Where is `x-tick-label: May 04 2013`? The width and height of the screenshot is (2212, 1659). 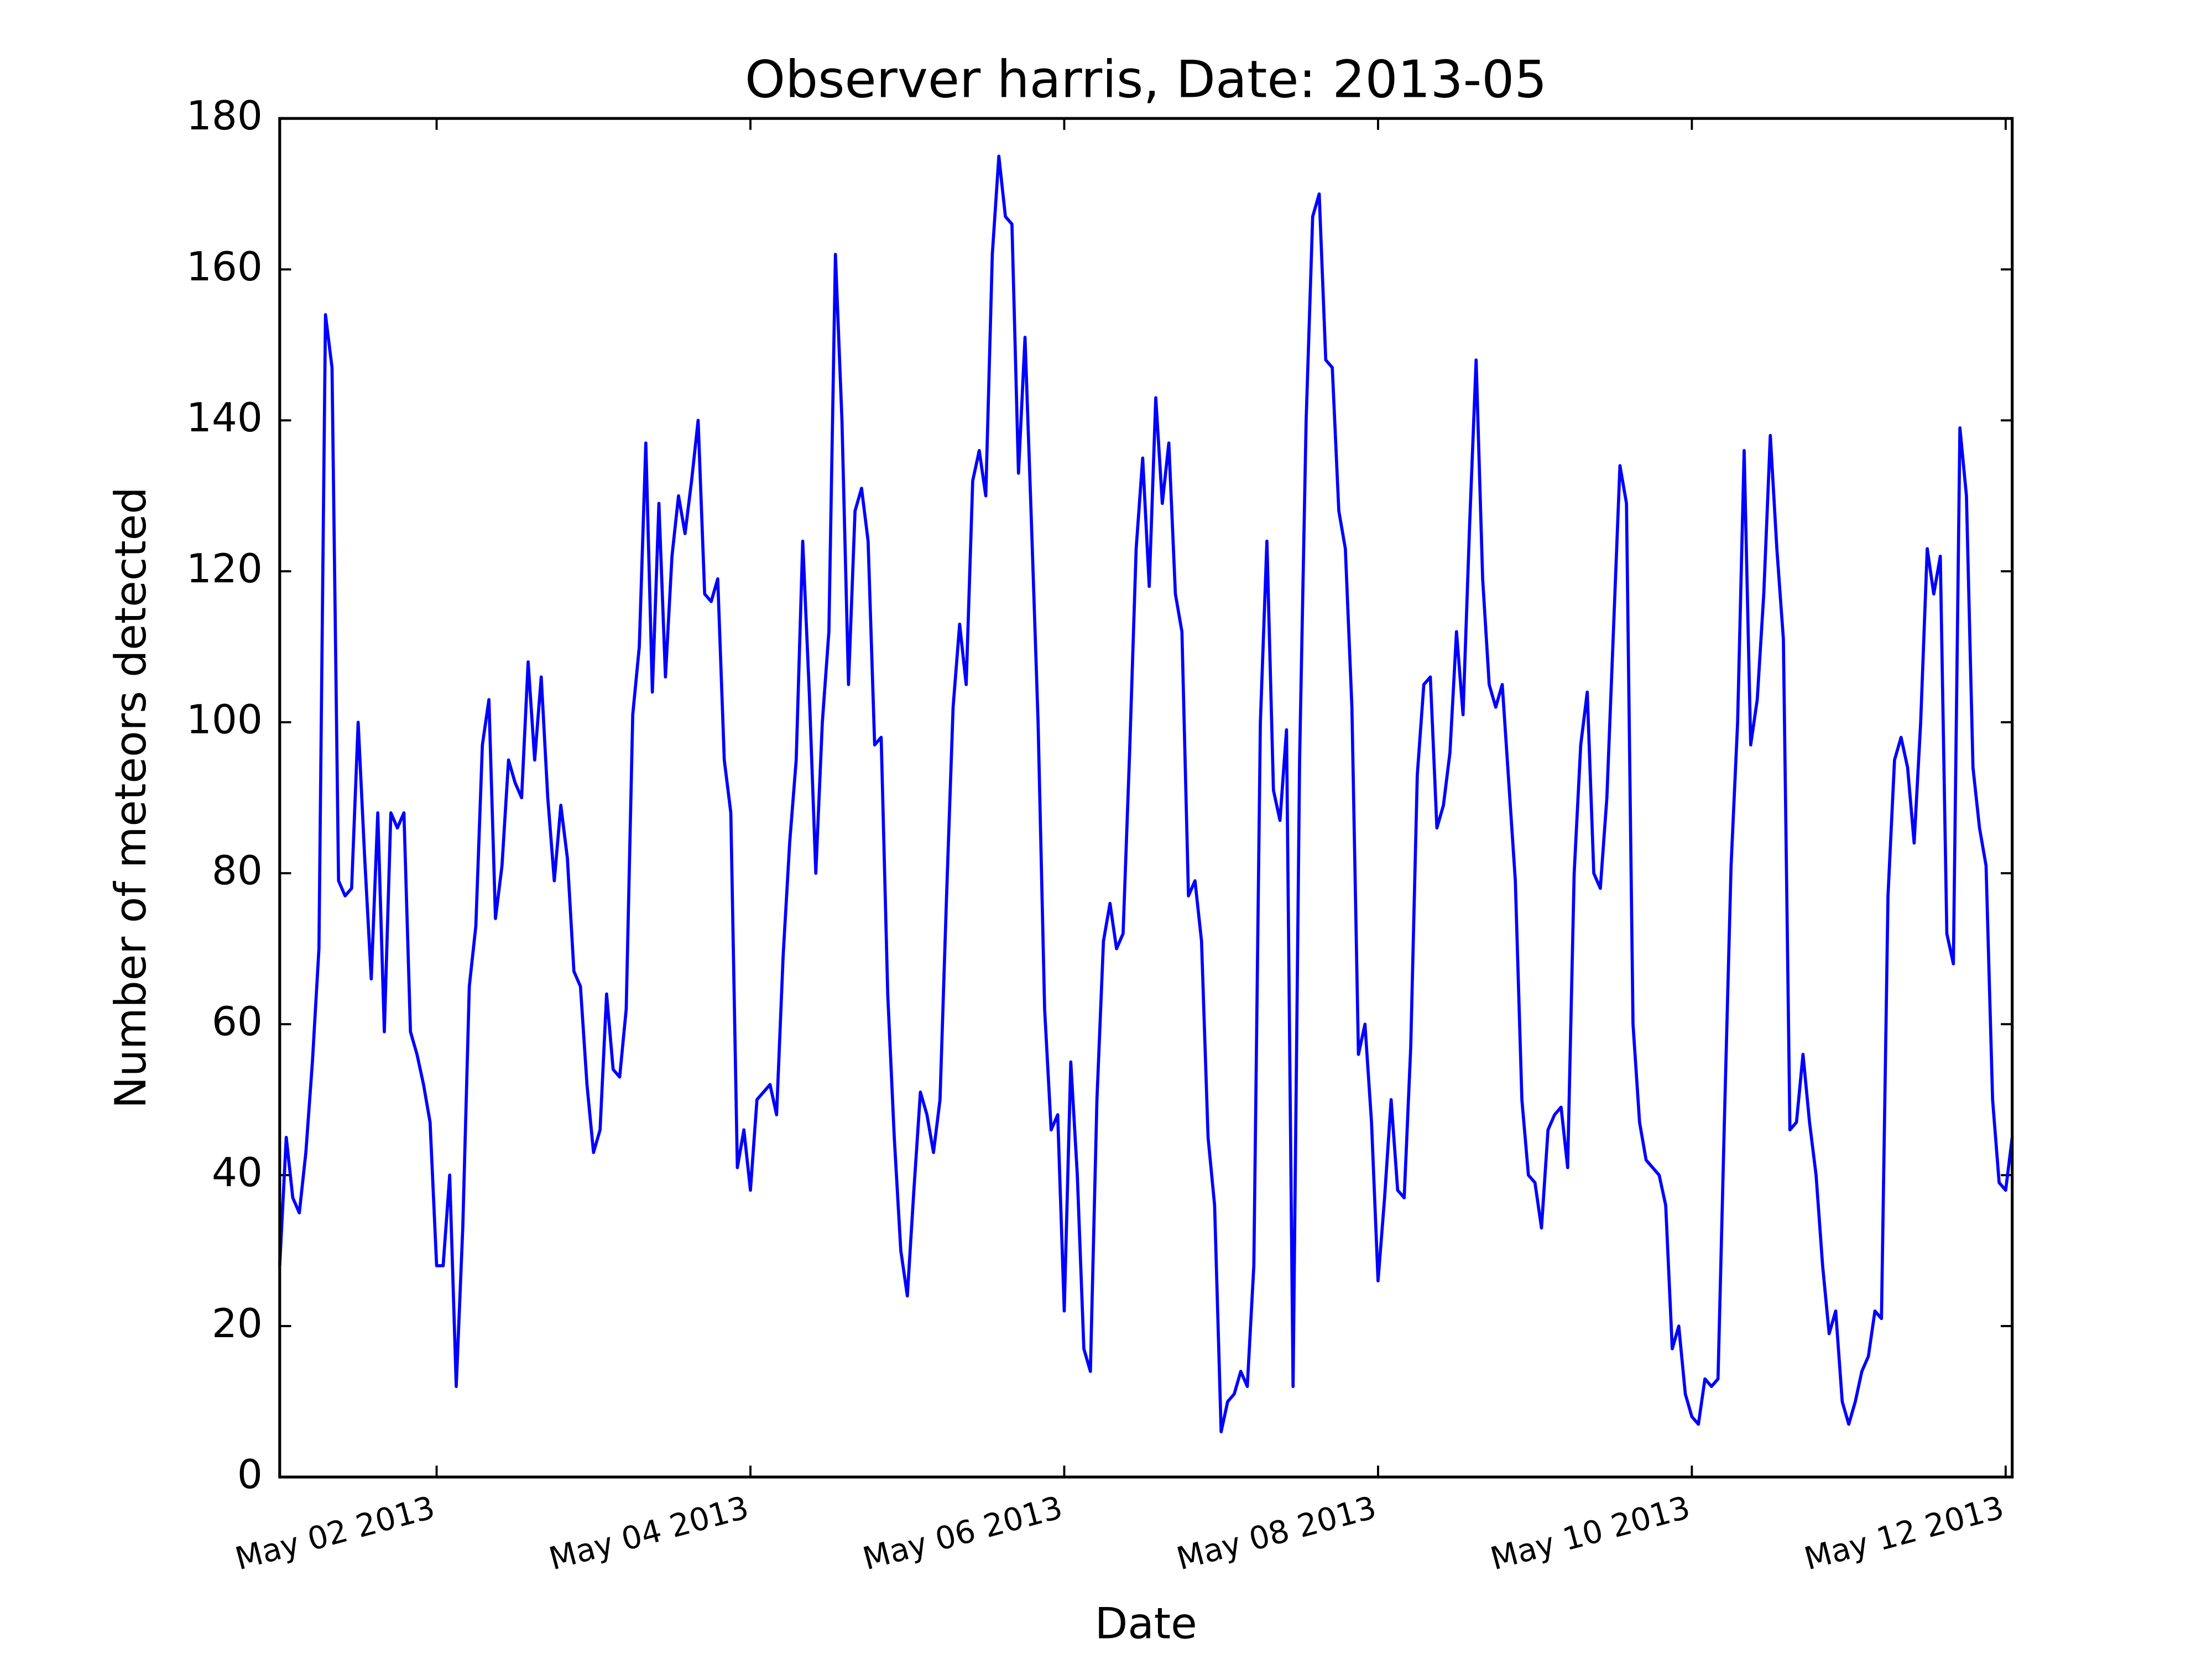
x-tick-label: May 04 2013 is located at coordinates (649, 1533).